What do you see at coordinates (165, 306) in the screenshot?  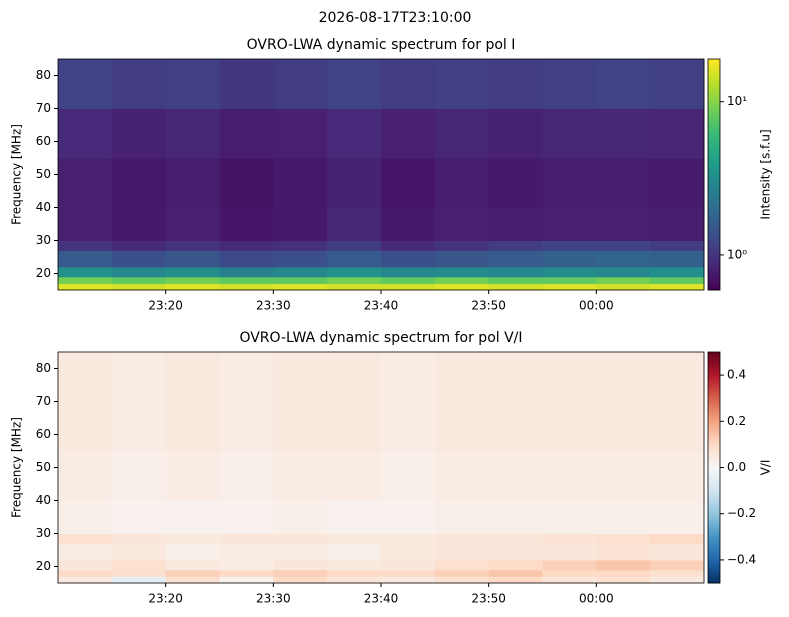 I see `x-tick-label: 23:20` at bounding box center [165, 306].